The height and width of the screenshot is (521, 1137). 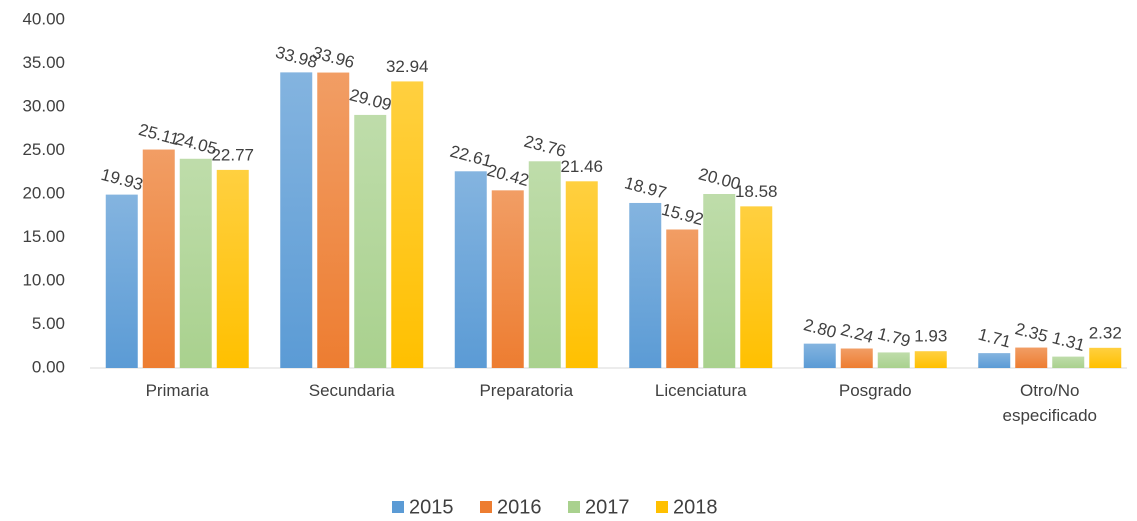 What do you see at coordinates (581, 166) in the screenshot?
I see `data-label: 21.46` at bounding box center [581, 166].